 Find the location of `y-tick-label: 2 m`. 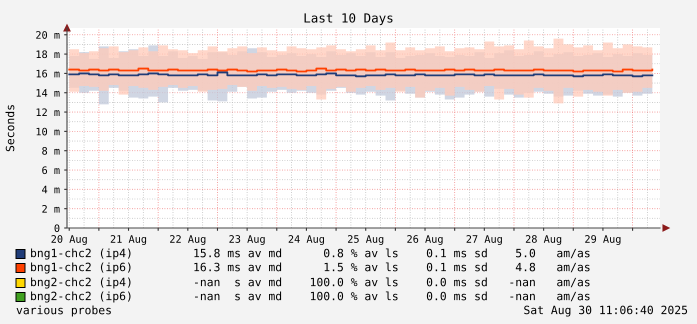

y-tick-label: 2 m is located at coordinates (51, 208).